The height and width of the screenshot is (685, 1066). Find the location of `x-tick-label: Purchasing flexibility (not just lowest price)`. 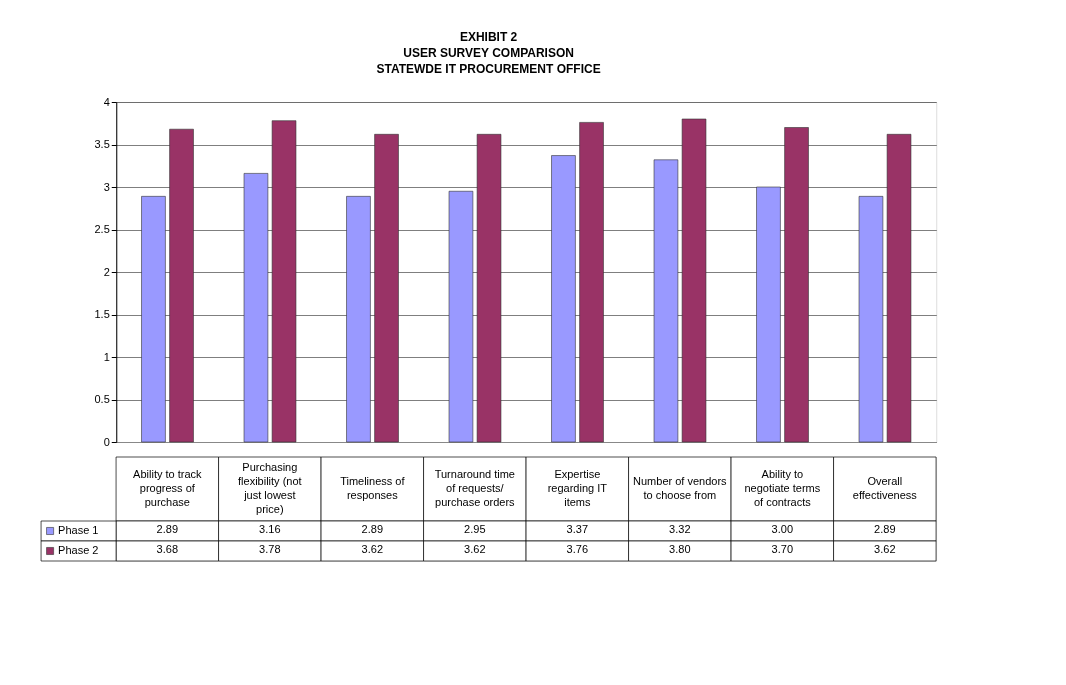

x-tick-label: Purchasing flexibility (not just lowest price) is located at coordinates (270, 488).